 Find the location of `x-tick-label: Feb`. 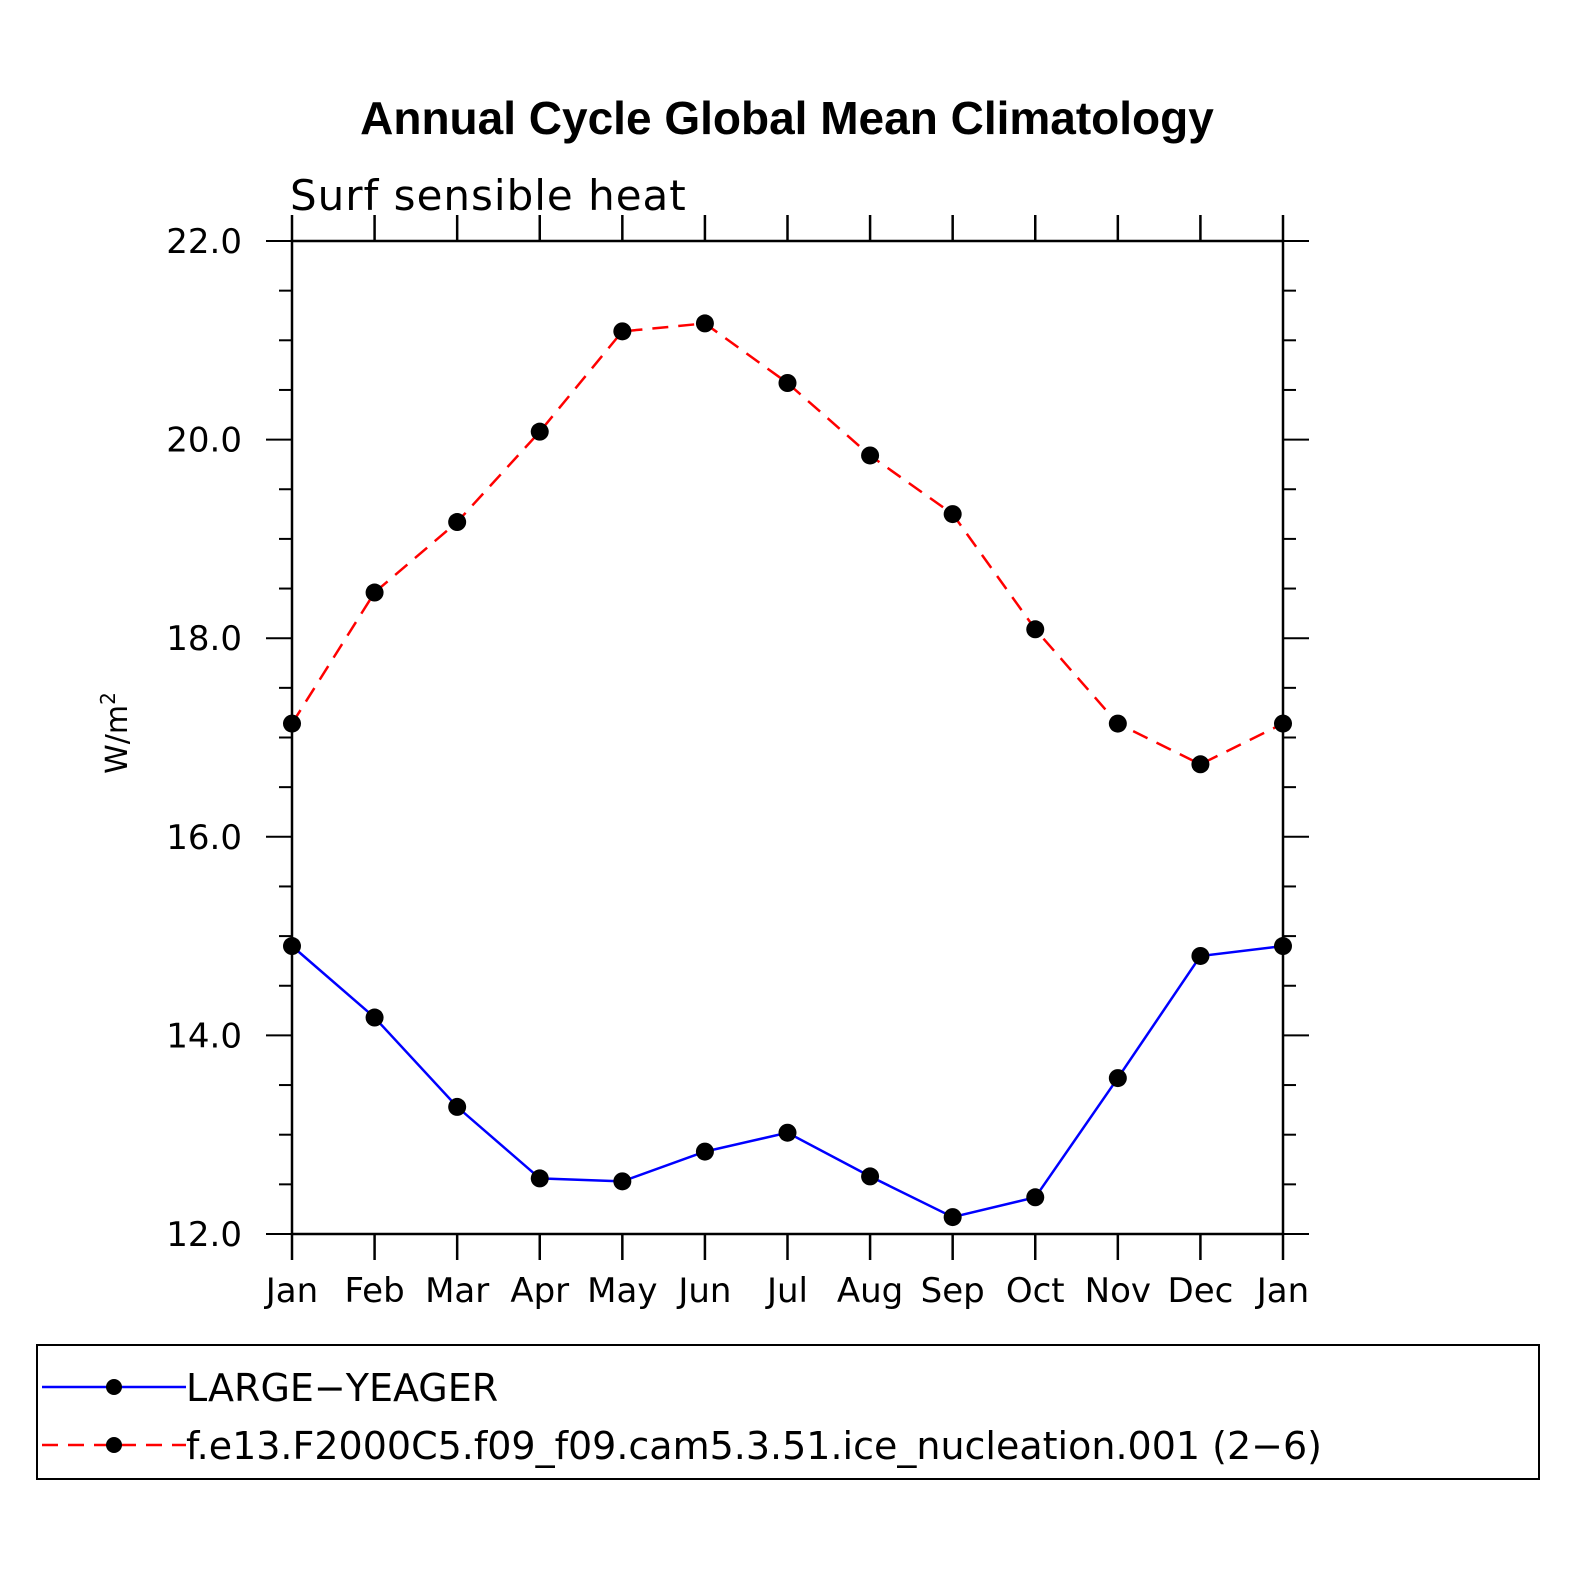

x-tick-label: Feb is located at coordinates (374, 1291).